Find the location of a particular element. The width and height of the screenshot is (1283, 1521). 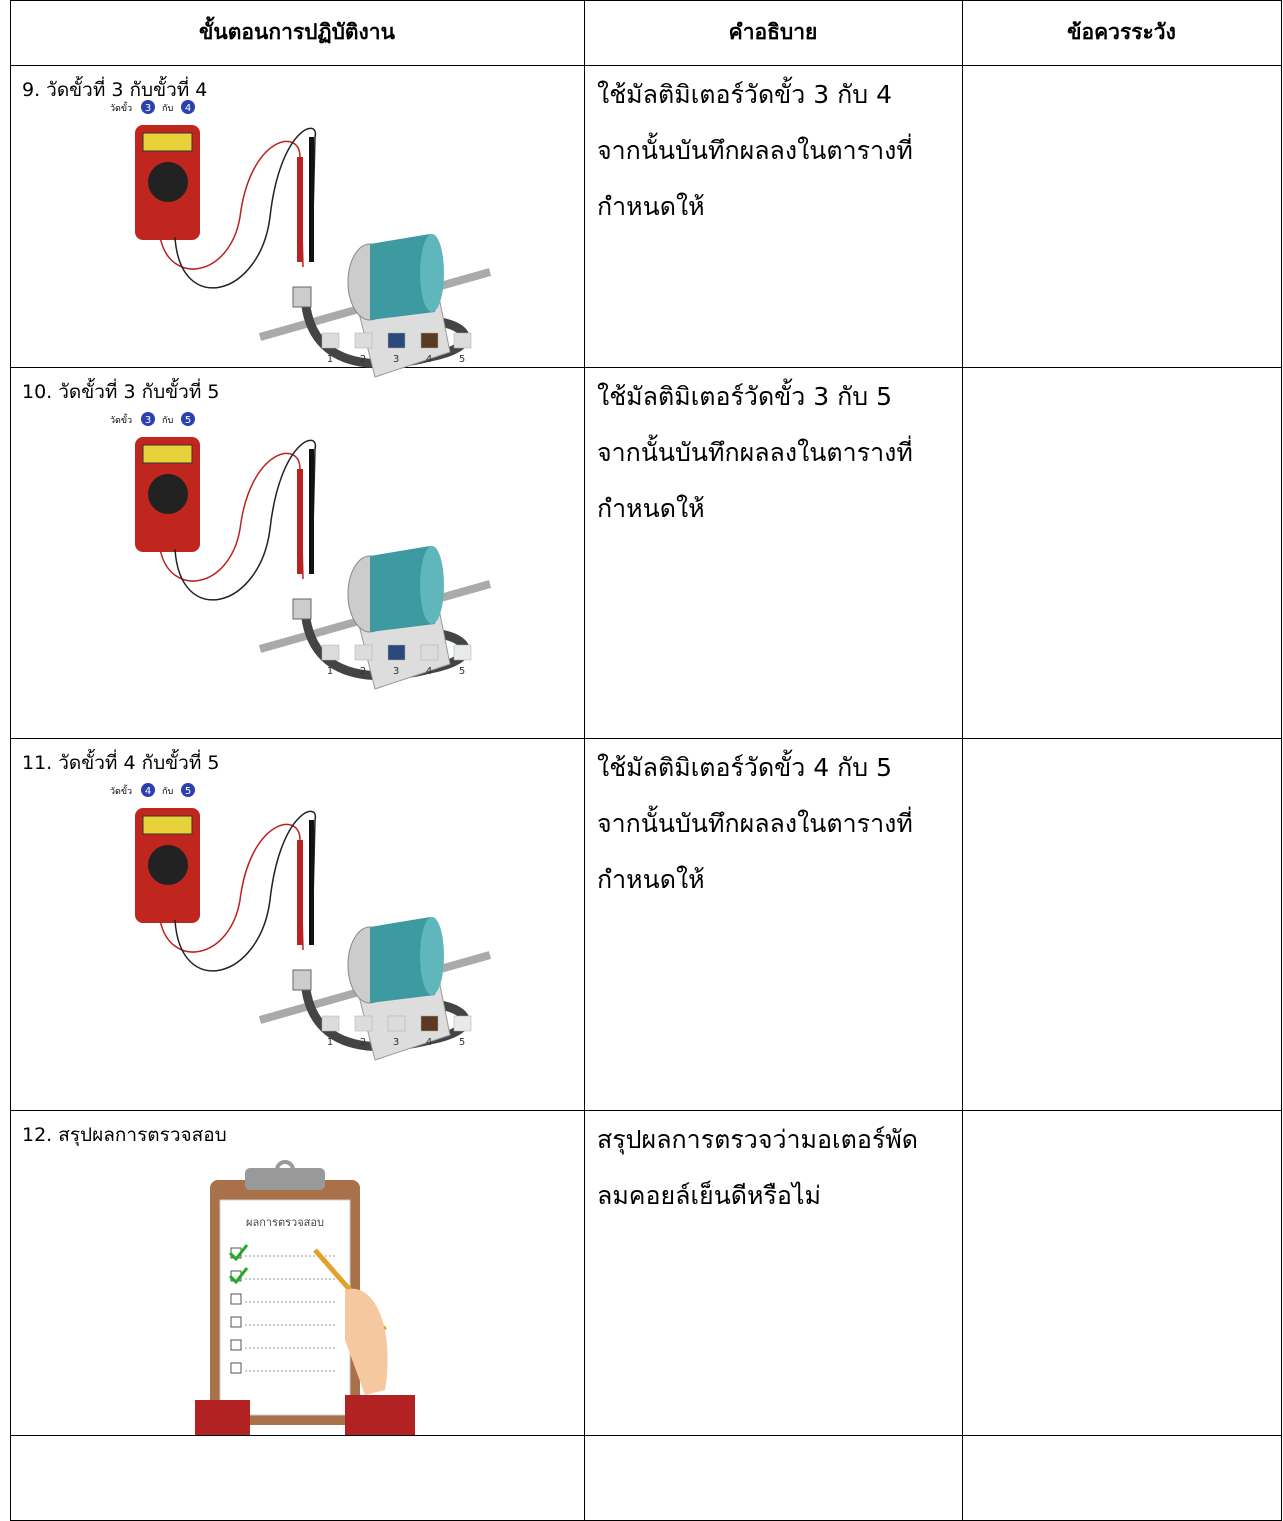

clipboard-figure: ผลการตรวจสอบ is located at coordinates (305, 1297).